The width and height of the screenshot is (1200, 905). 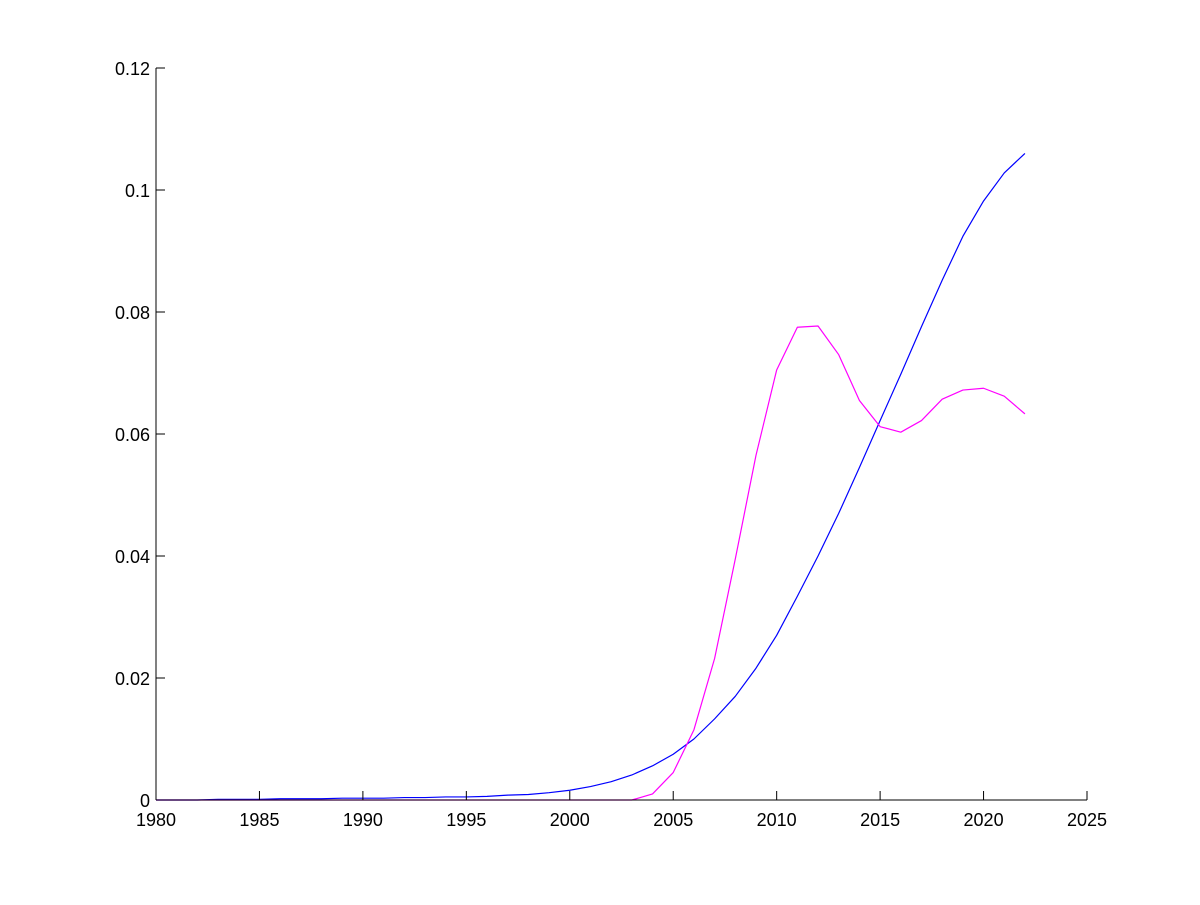 I want to click on x-tick-label: 2000, so click(x=570, y=820).